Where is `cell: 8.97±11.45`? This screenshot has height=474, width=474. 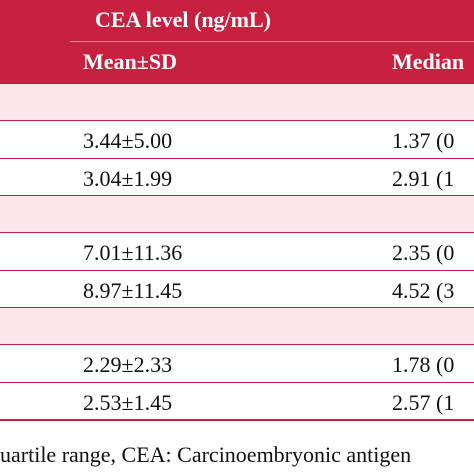 cell: 8.97±11.45 is located at coordinates (133, 290).